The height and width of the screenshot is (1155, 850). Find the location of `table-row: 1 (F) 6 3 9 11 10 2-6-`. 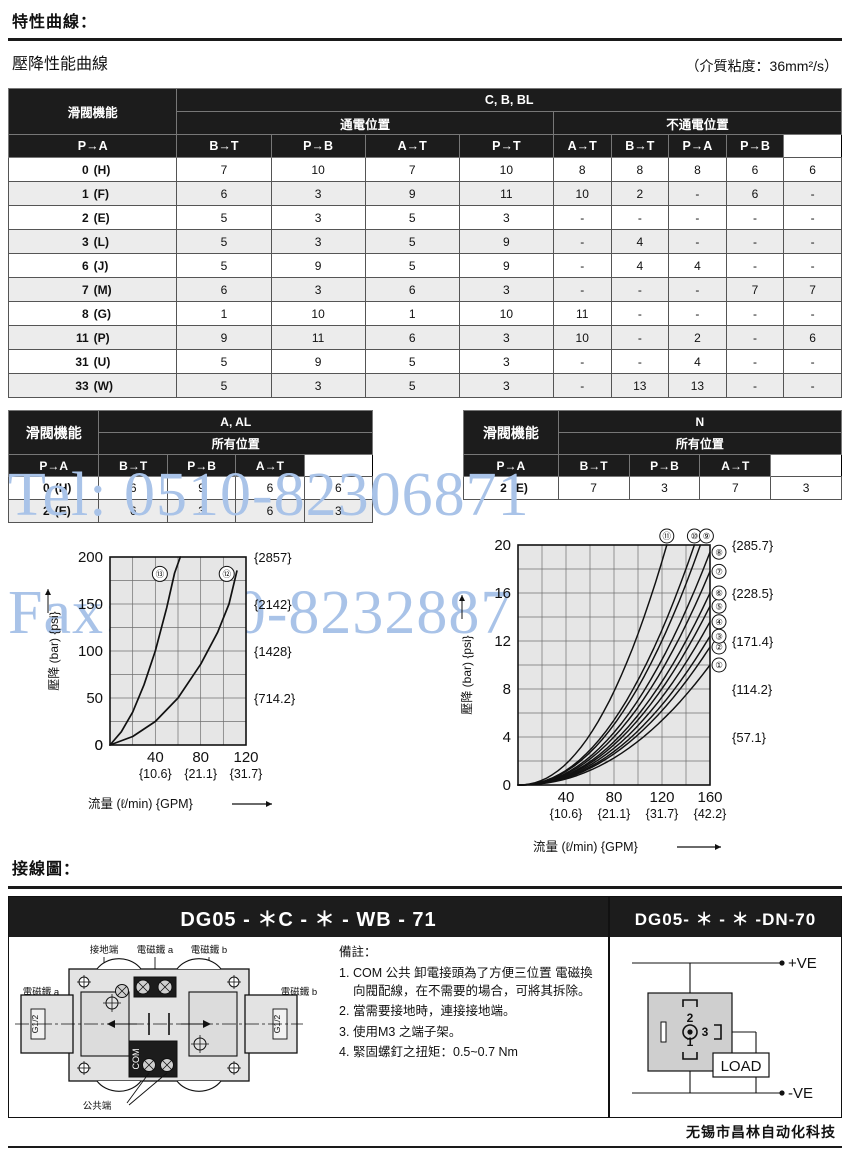

table-row: 1 (F) 6 3 9 11 10 2-6- is located at coordinates (424, 193).